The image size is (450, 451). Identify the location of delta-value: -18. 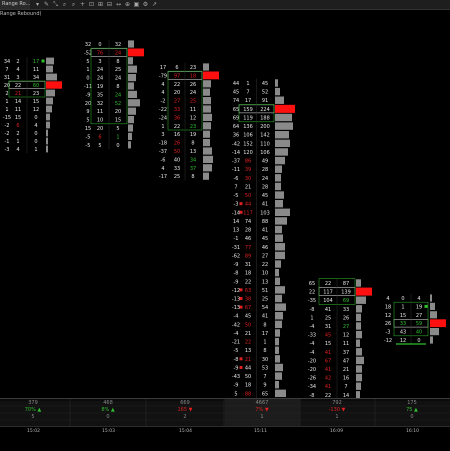
(163, 144).